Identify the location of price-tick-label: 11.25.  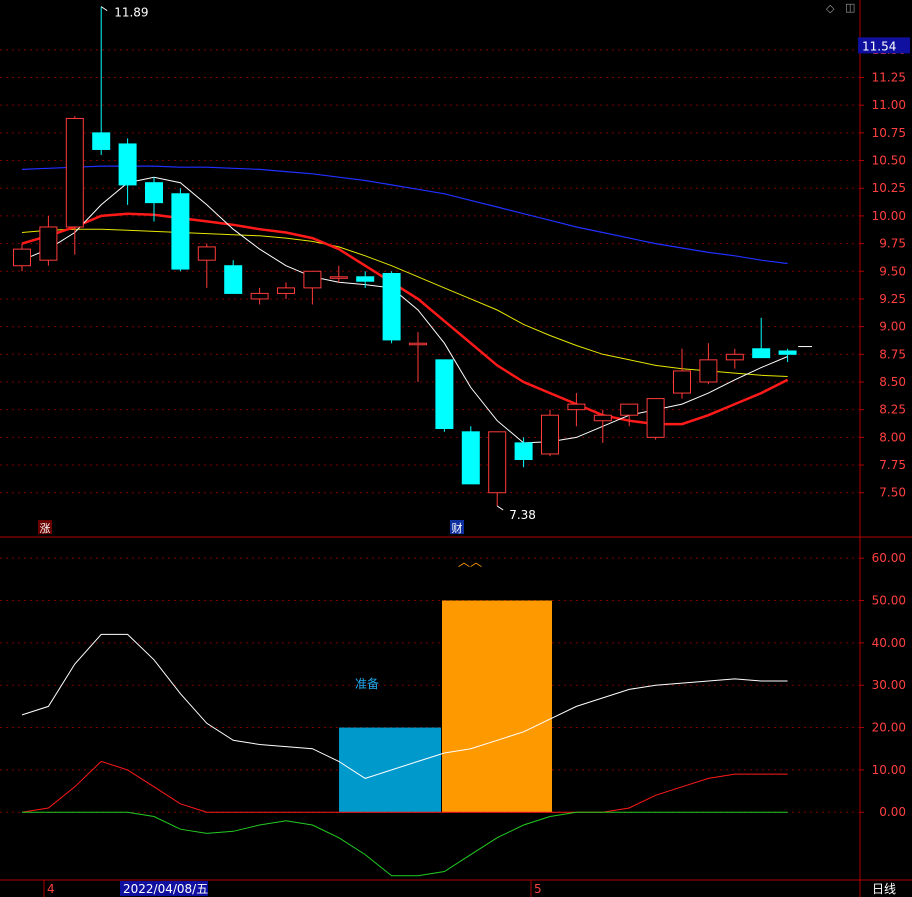
(889, 78).